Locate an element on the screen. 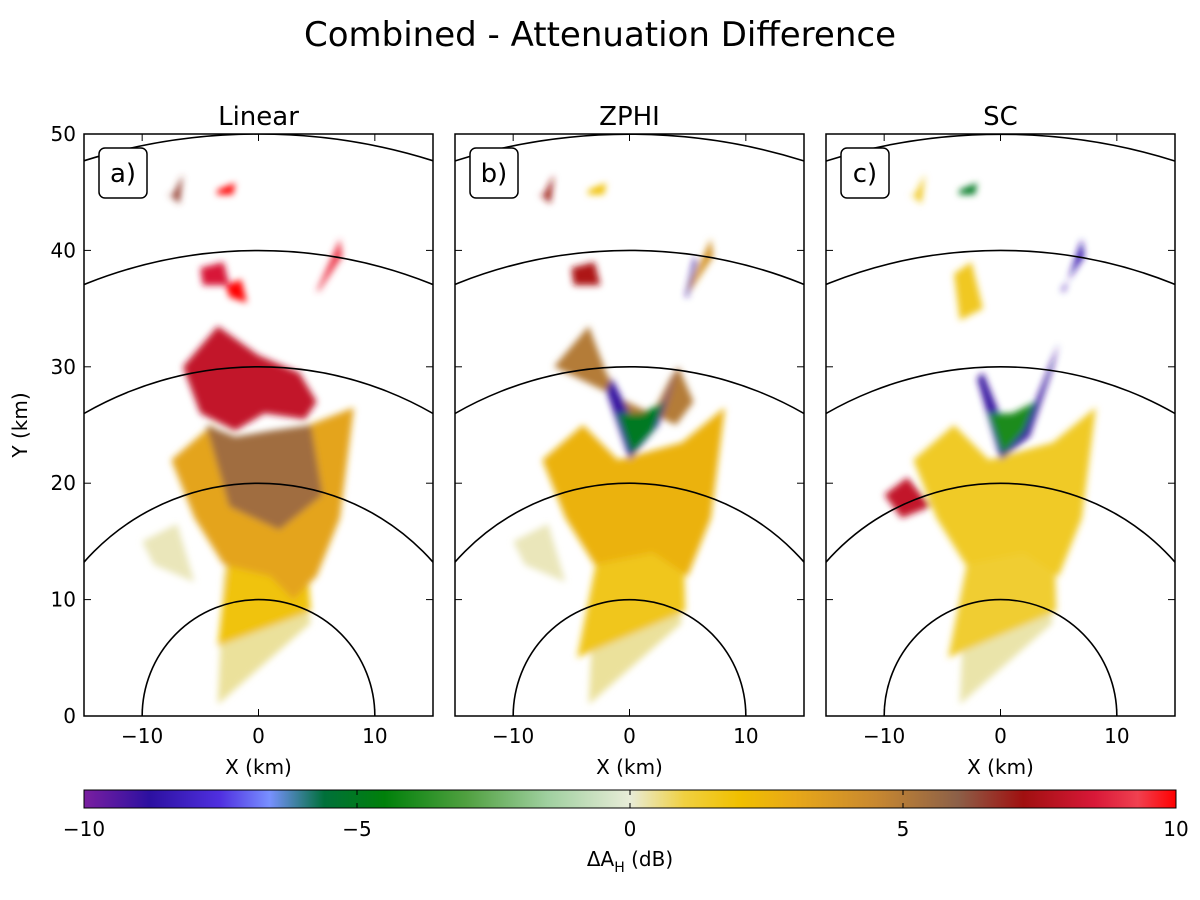 The width and height of the screenshot is (1200, 900). figure-title: Combined - Attenuation Difference is located at coordinates (600, 35).